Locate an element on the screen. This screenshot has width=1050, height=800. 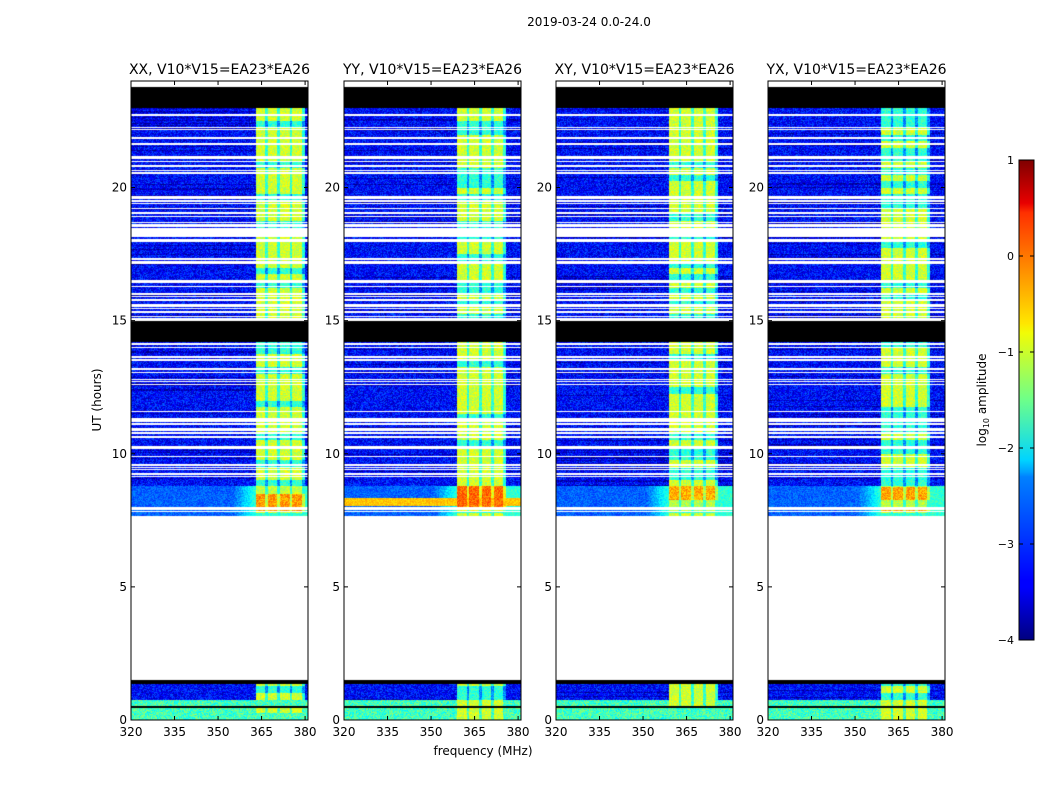
y-axis-label: UT (hours) is located at coordinates (97, 399).